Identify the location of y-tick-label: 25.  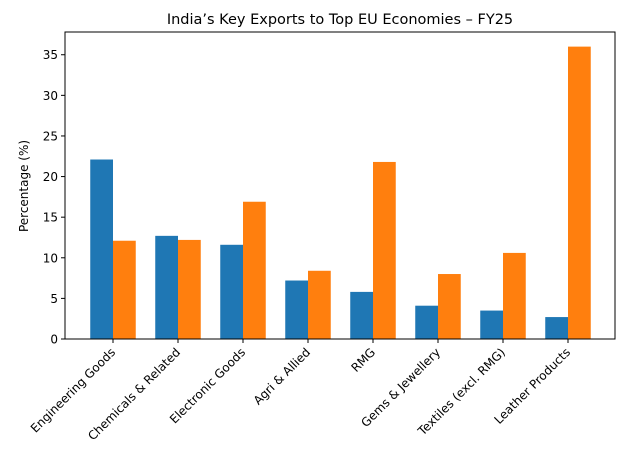
(50, 136).